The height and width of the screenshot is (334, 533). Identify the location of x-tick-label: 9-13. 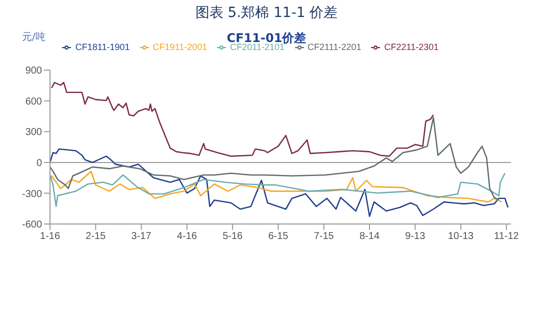
(415, 236).